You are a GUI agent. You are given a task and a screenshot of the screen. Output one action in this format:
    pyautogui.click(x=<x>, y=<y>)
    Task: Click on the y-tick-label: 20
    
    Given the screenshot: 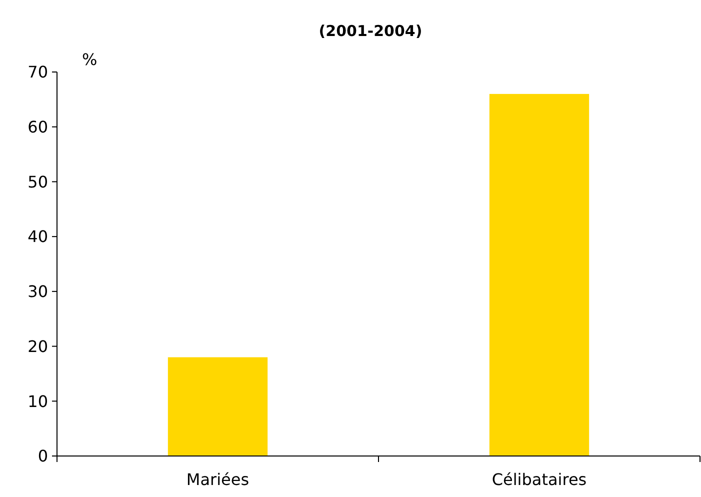 What is the action you would take?
    pyautogui.click(x=38, y=346)
    